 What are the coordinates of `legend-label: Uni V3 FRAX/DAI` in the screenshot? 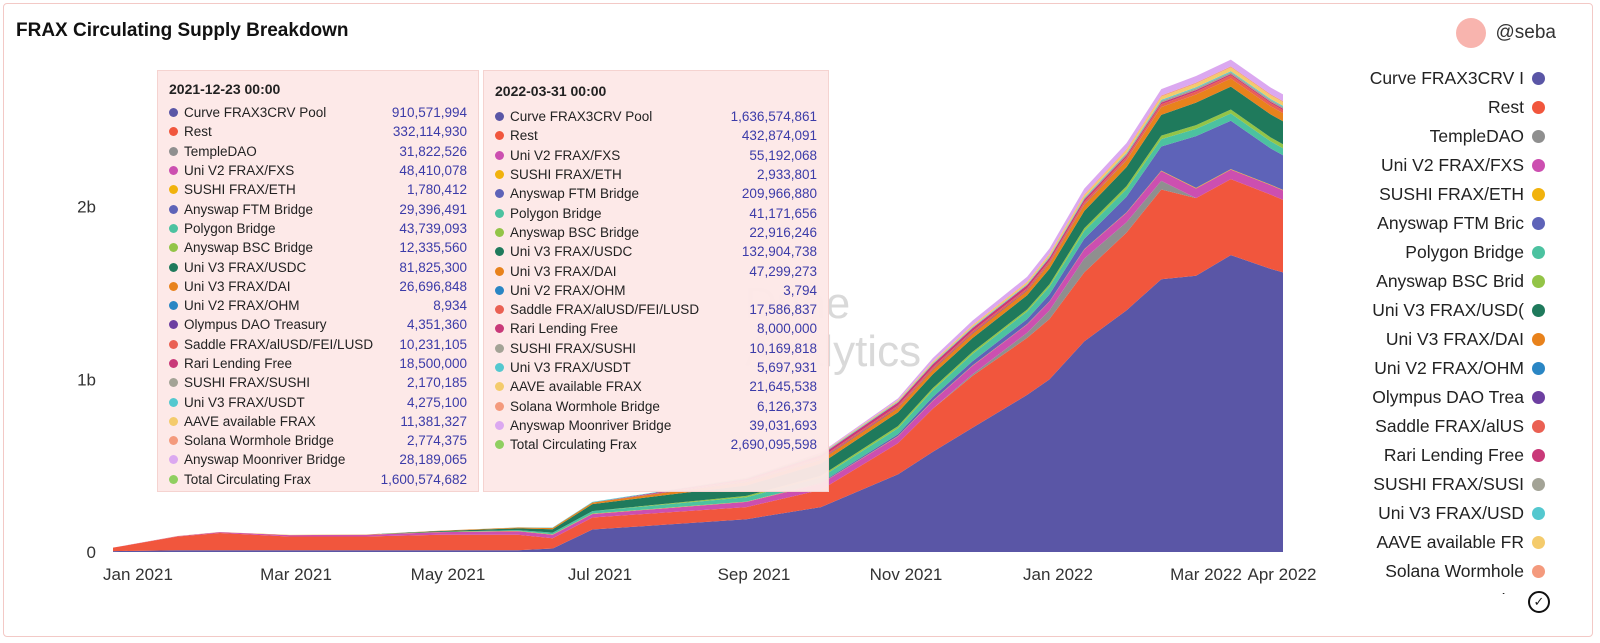 It's located at (1454, 339).